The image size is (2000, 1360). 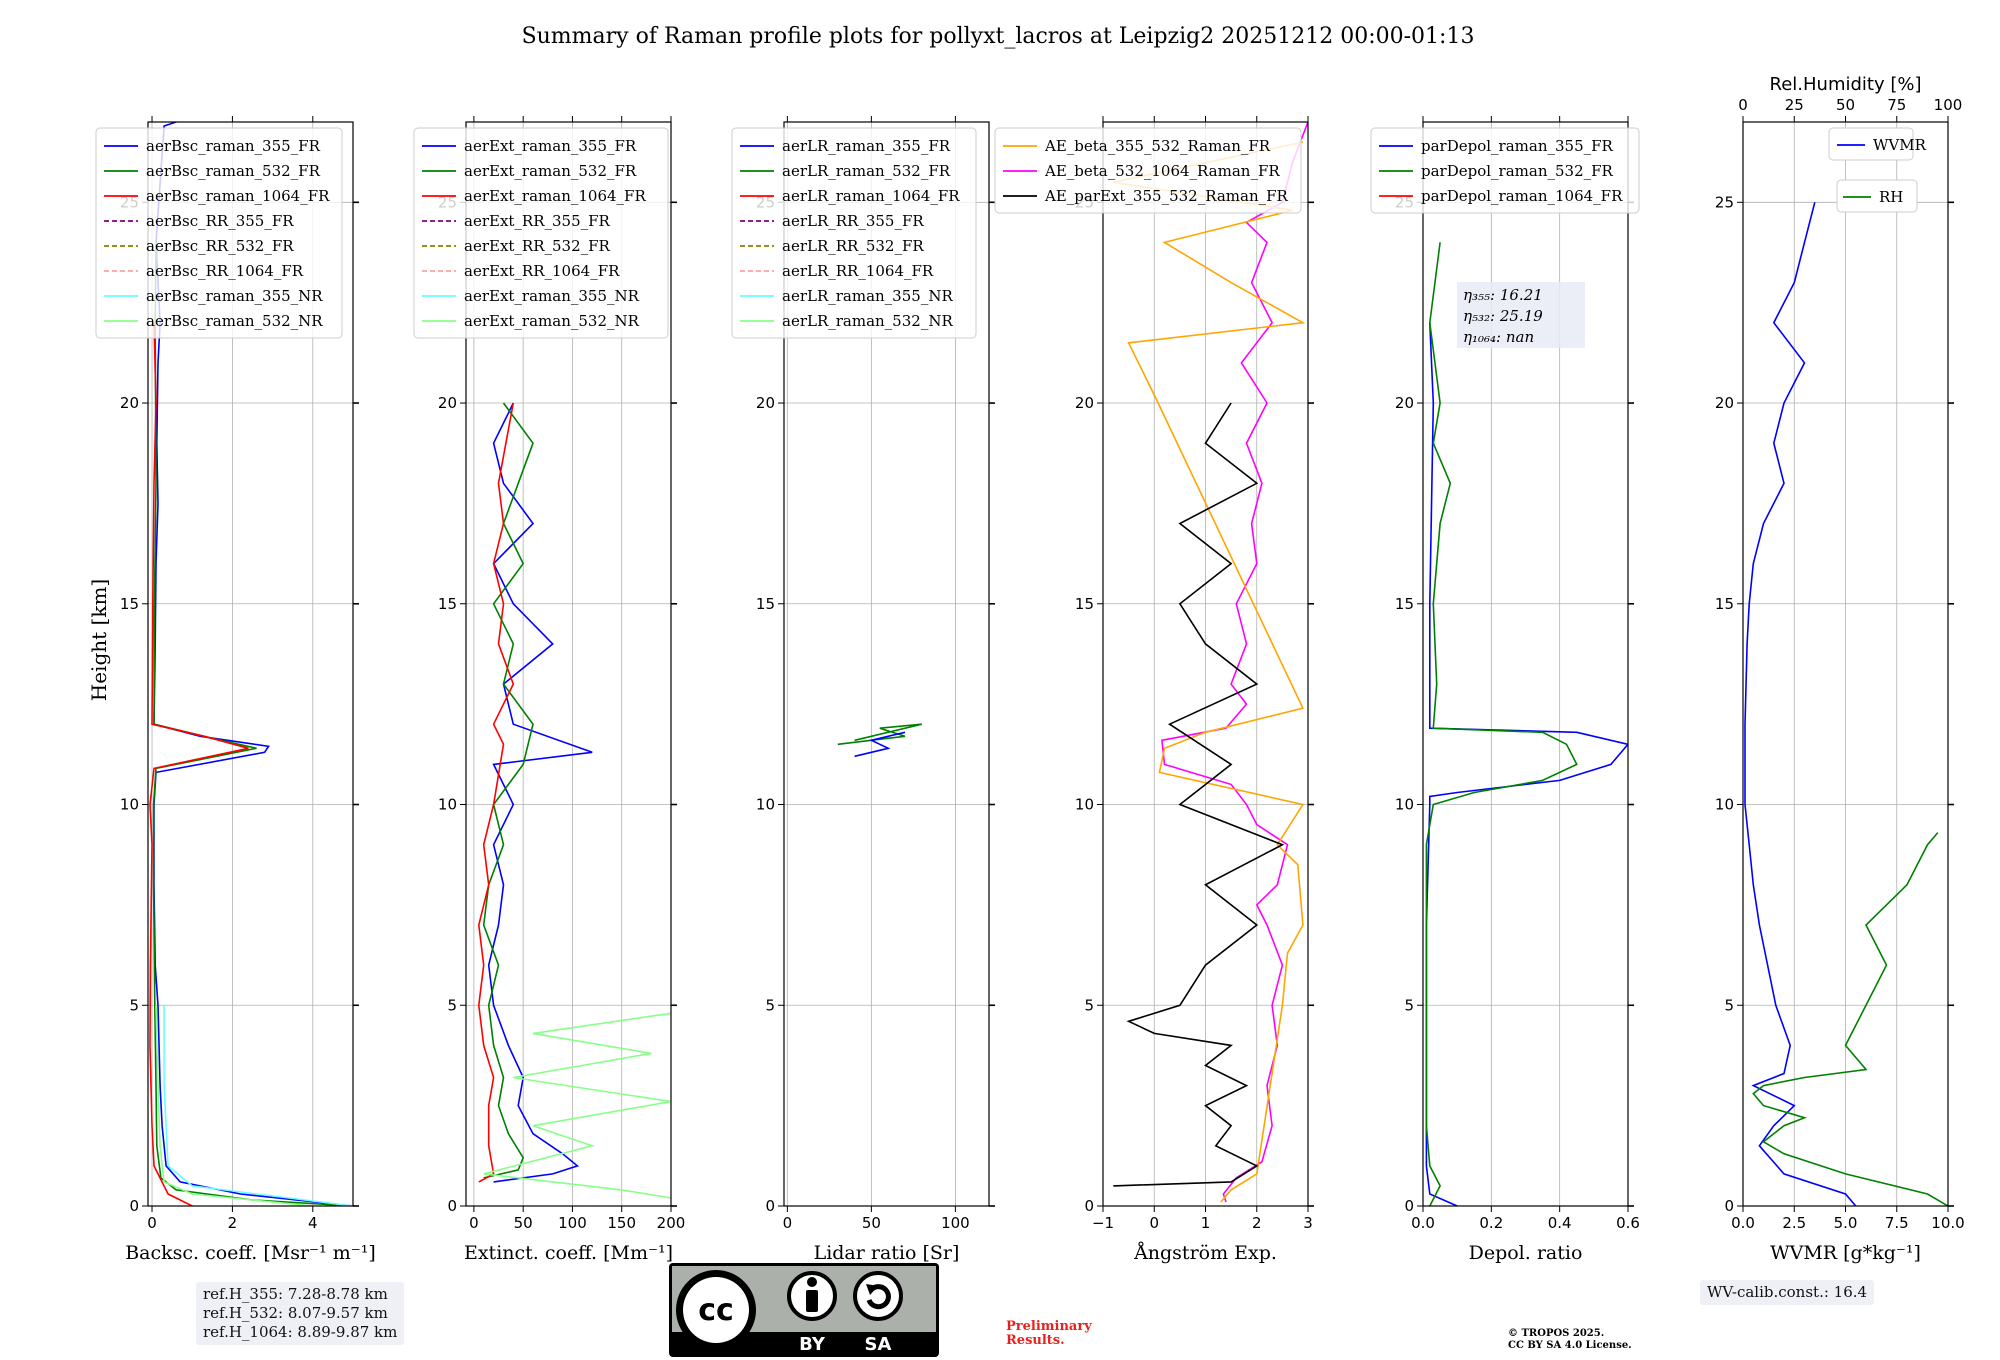 What do you see at coordinates (234, 321) in the screenshot?
I see `legend-label: aerBsc_raman_532_NR` at bounding box center [234, 321].